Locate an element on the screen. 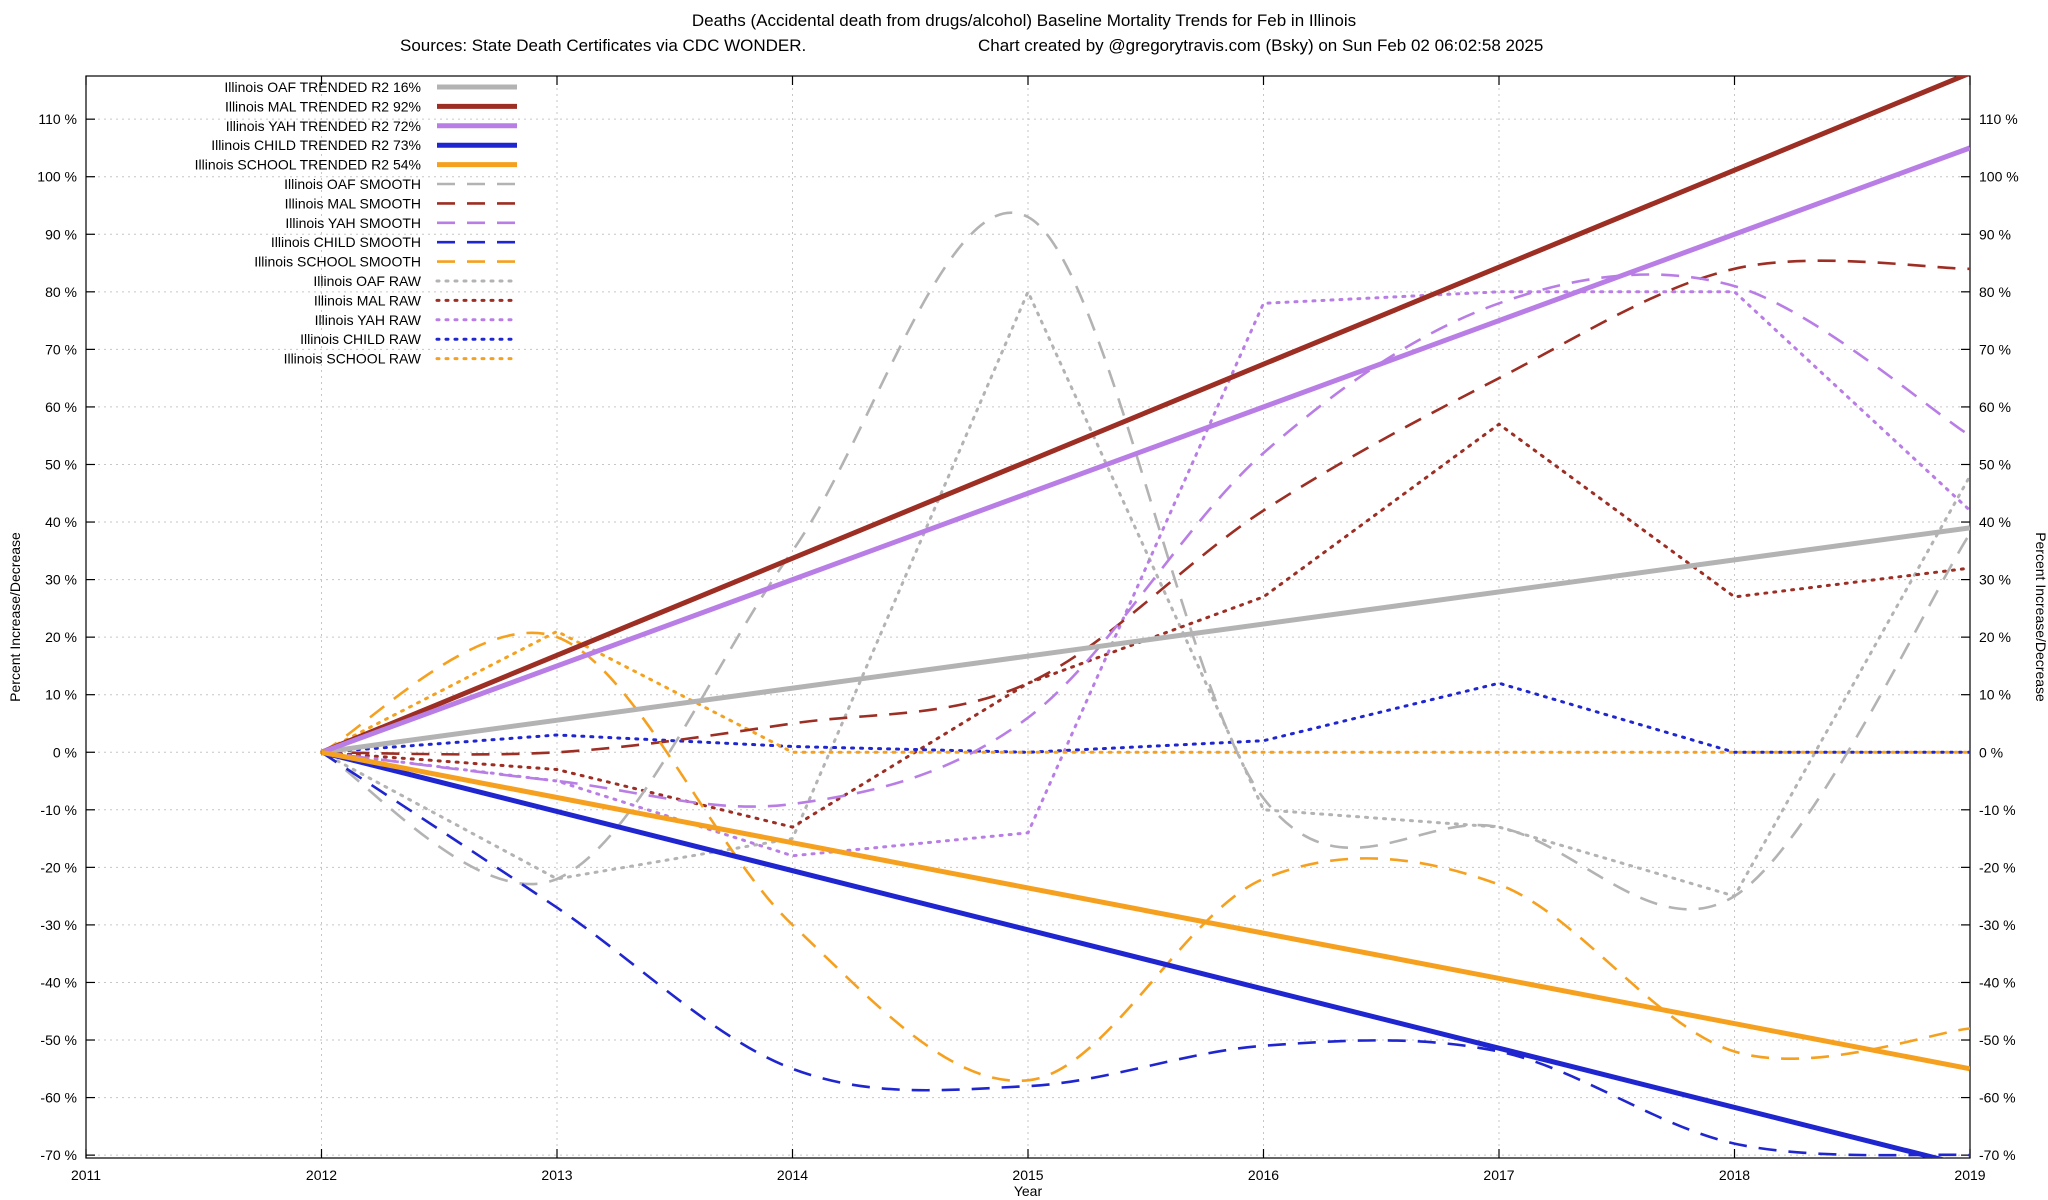  y-axis-tick-label-right: -40 % is located at coordinates (1997, 982).